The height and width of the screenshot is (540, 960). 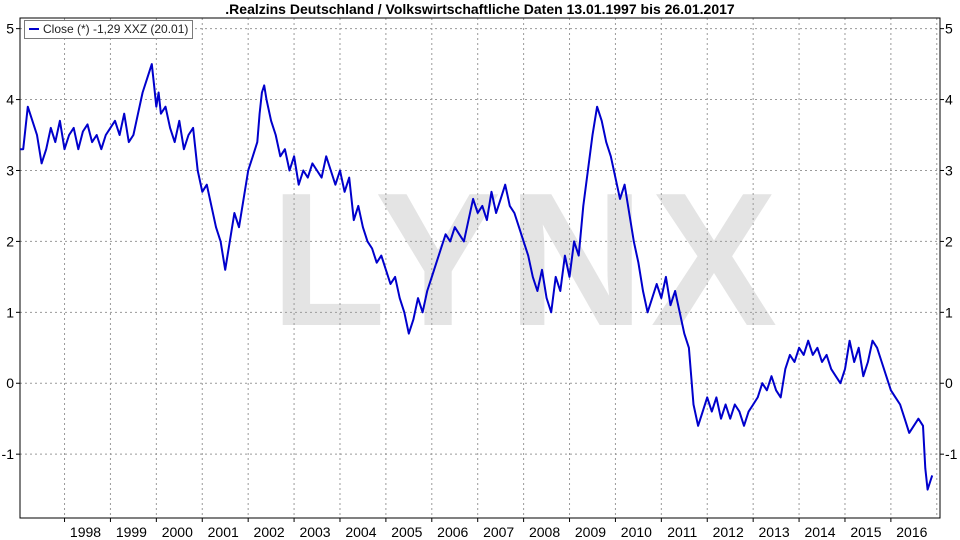 What do you see at coordinates (10, 100) in the screenshot?
I see `y-tick-label-left: 4` at bounding box center [10, 100].